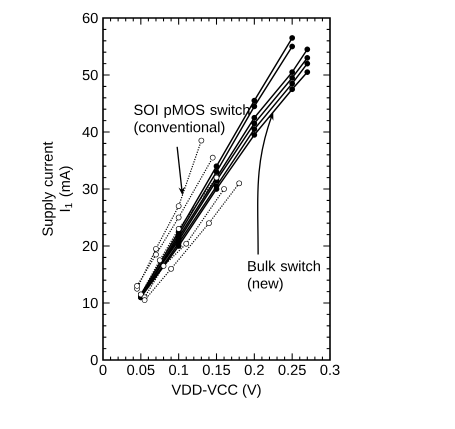 The height and width of the screenshot is (429, 455). What do you see at coordinates (292, 370) in the screenshot?
I see `x-tick-label: 0.25` at bounding box center [292, 370].